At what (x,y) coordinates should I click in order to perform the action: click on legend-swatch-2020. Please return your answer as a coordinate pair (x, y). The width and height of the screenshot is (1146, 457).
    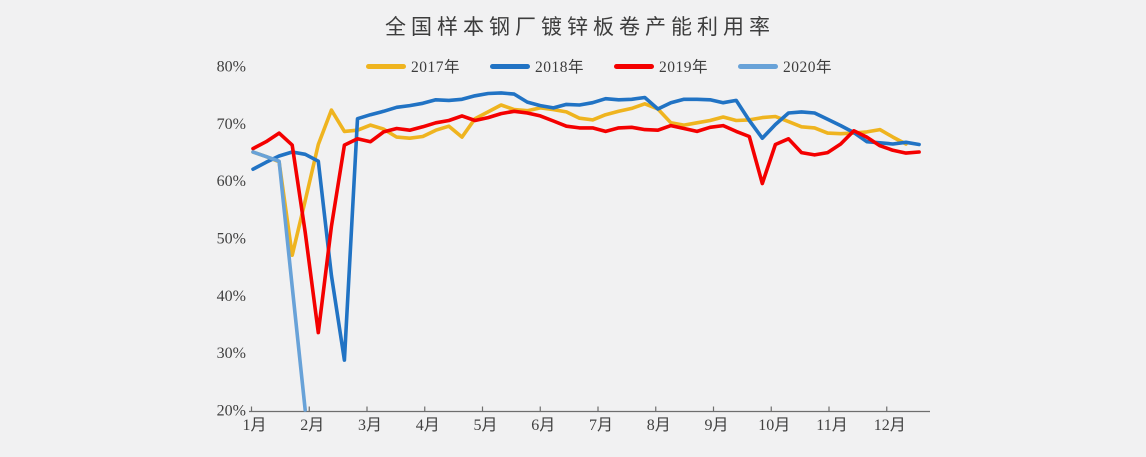
    Looking at the image, I should click on (758, 66).